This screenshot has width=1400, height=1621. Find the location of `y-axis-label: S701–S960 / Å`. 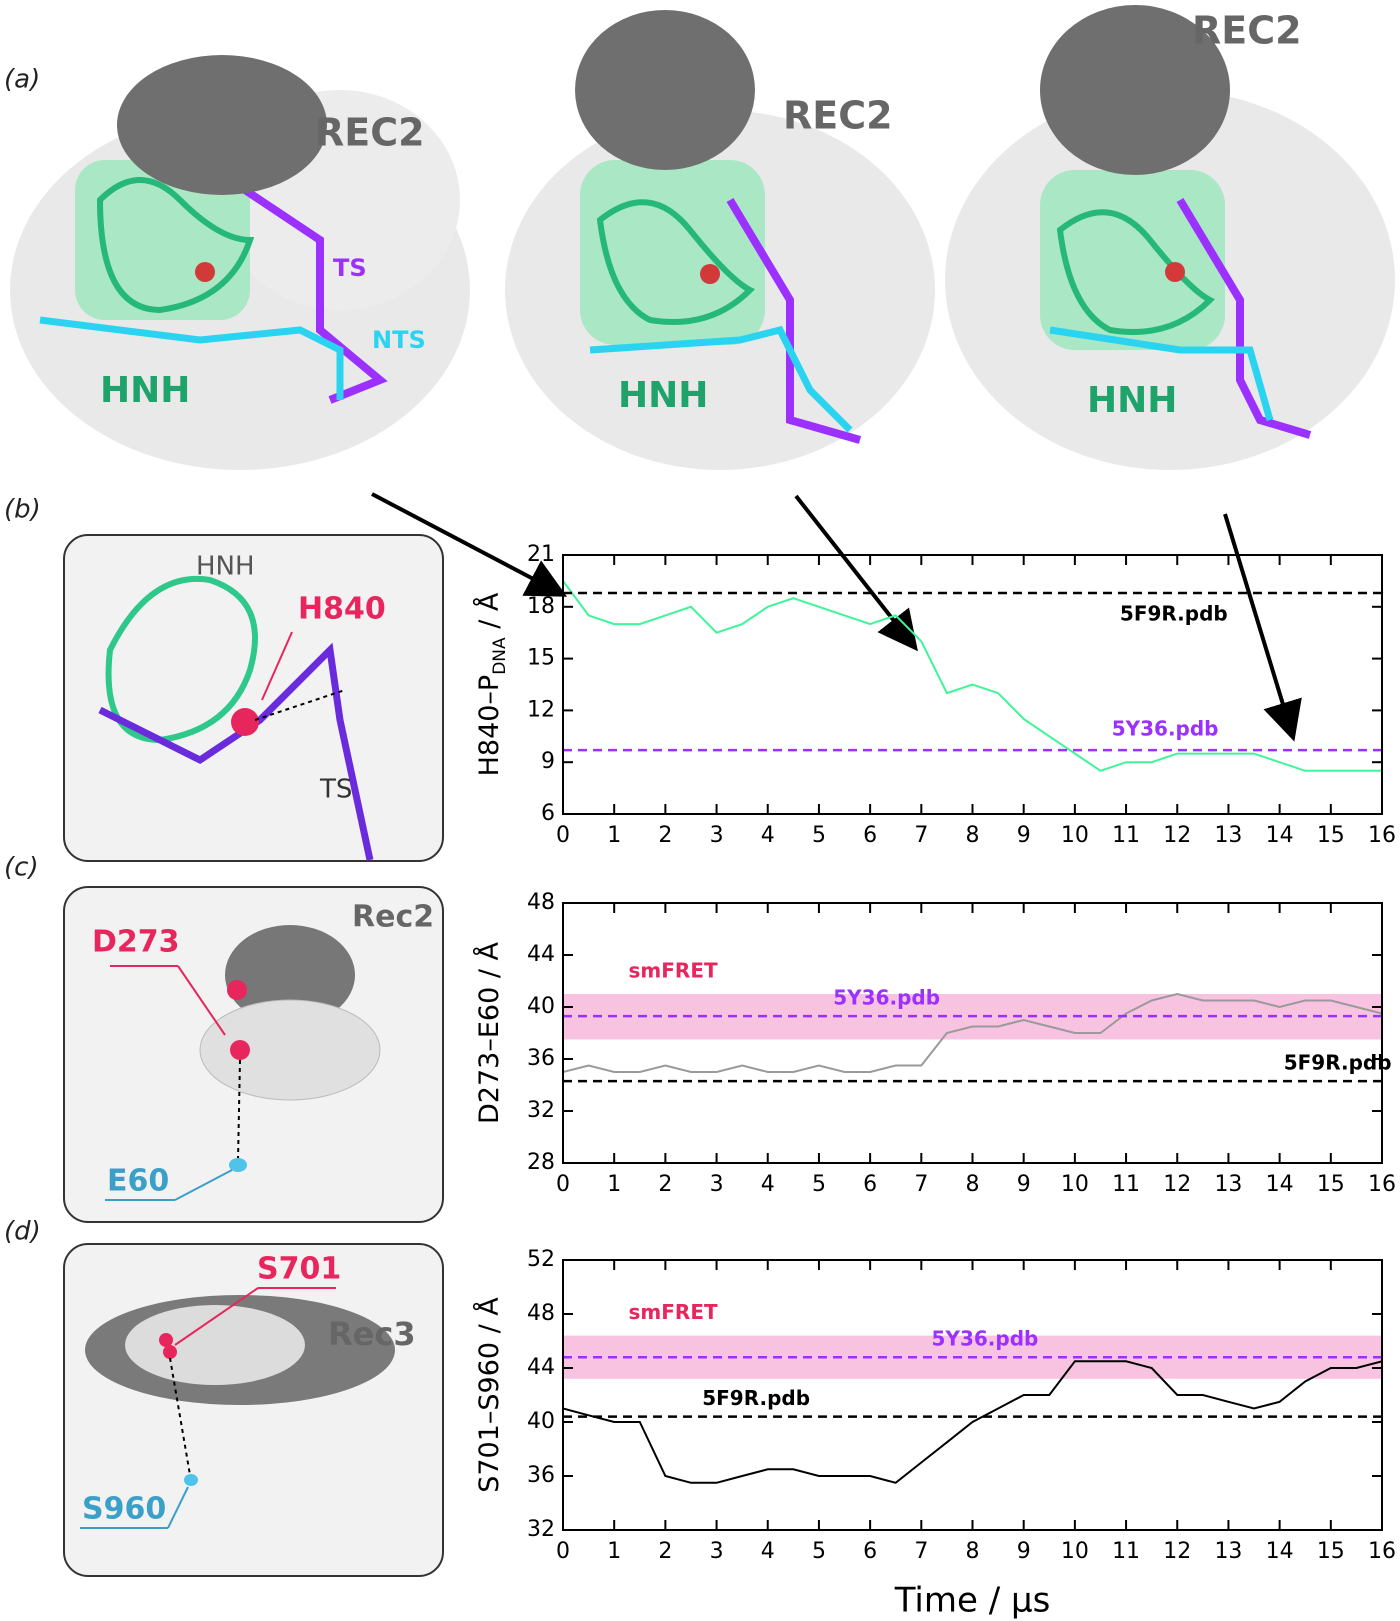

y-axis-label: S701–S960 / Å is located at coordinates (489, 1395).